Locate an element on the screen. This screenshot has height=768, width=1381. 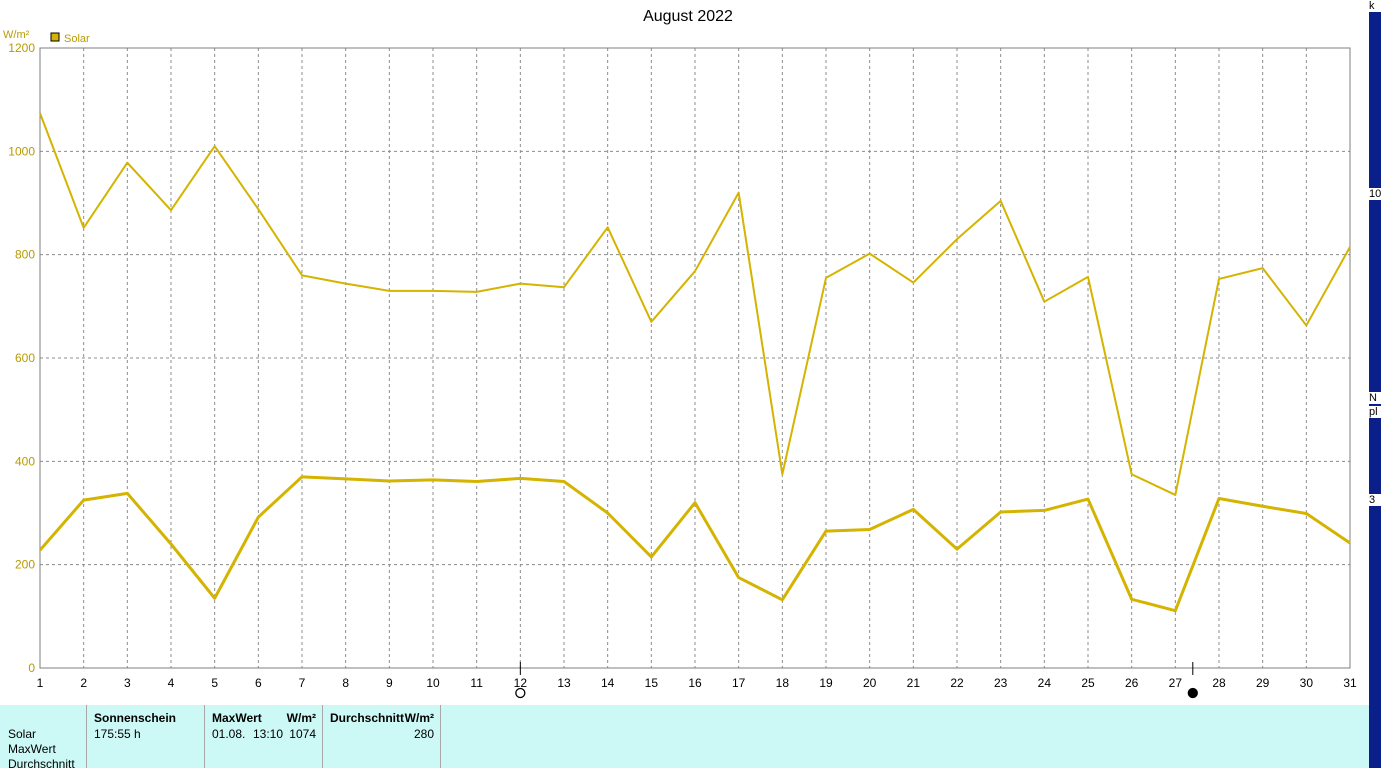
full-moon-icon is located at coordinates (520, 693).